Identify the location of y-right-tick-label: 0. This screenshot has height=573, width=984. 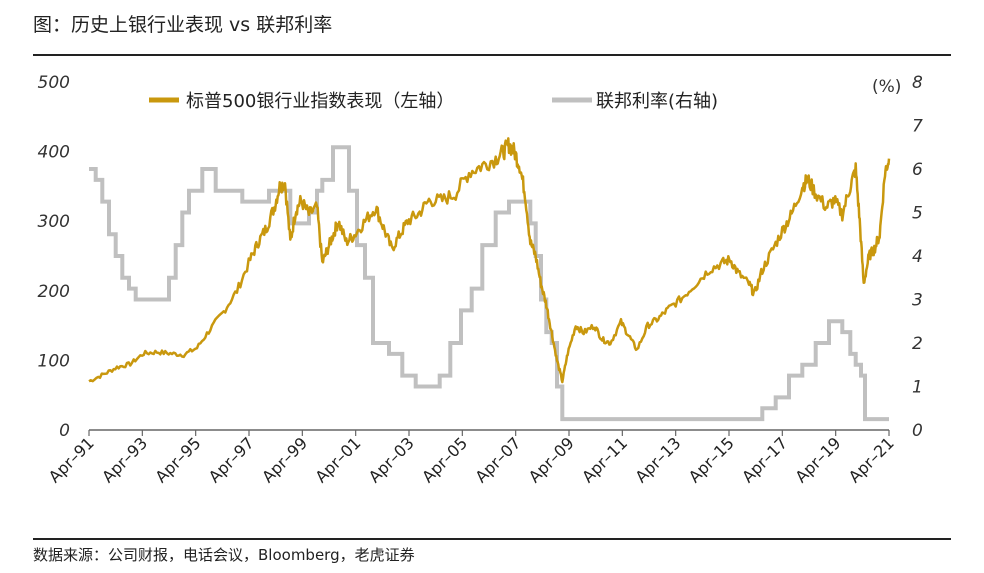
(917, 431).